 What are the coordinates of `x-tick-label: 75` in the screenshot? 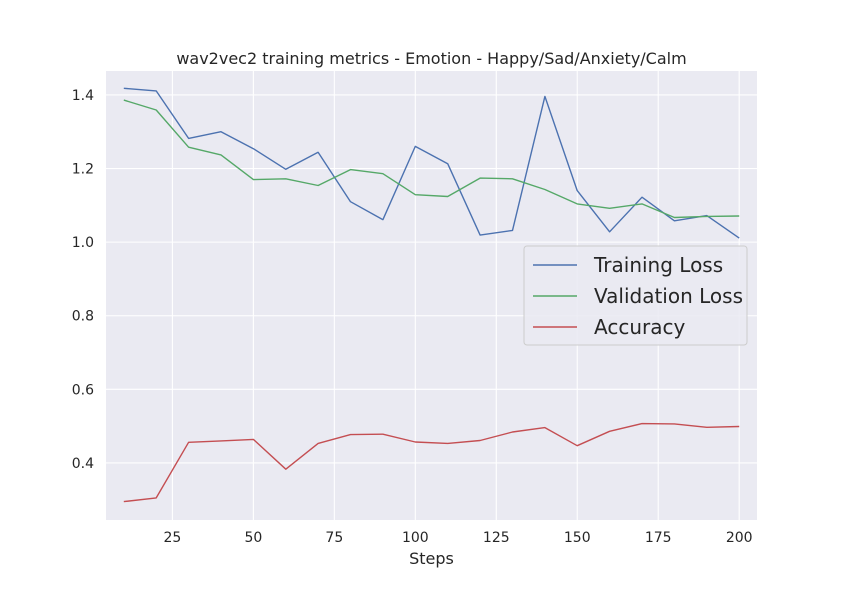 It's located at (334, 538).